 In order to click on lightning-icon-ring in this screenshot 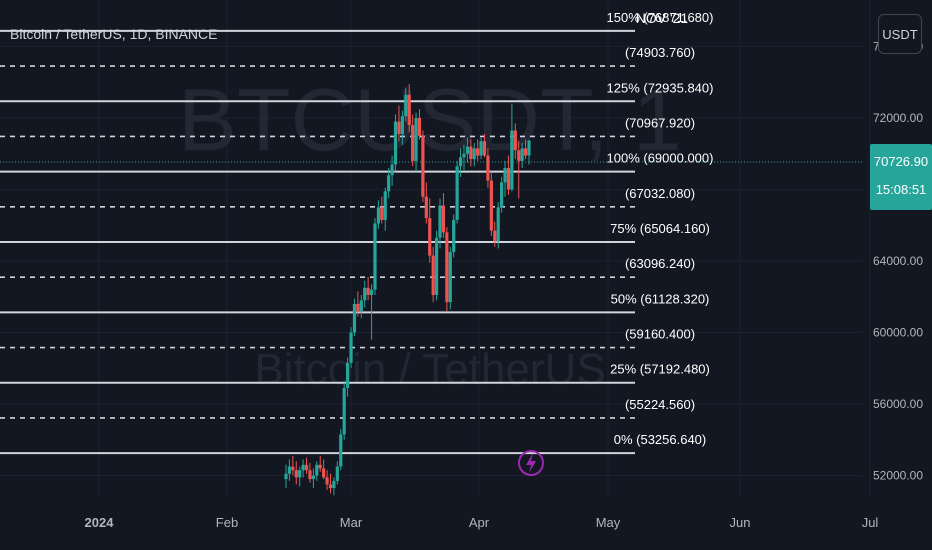, I will do `click(531, 463)`.